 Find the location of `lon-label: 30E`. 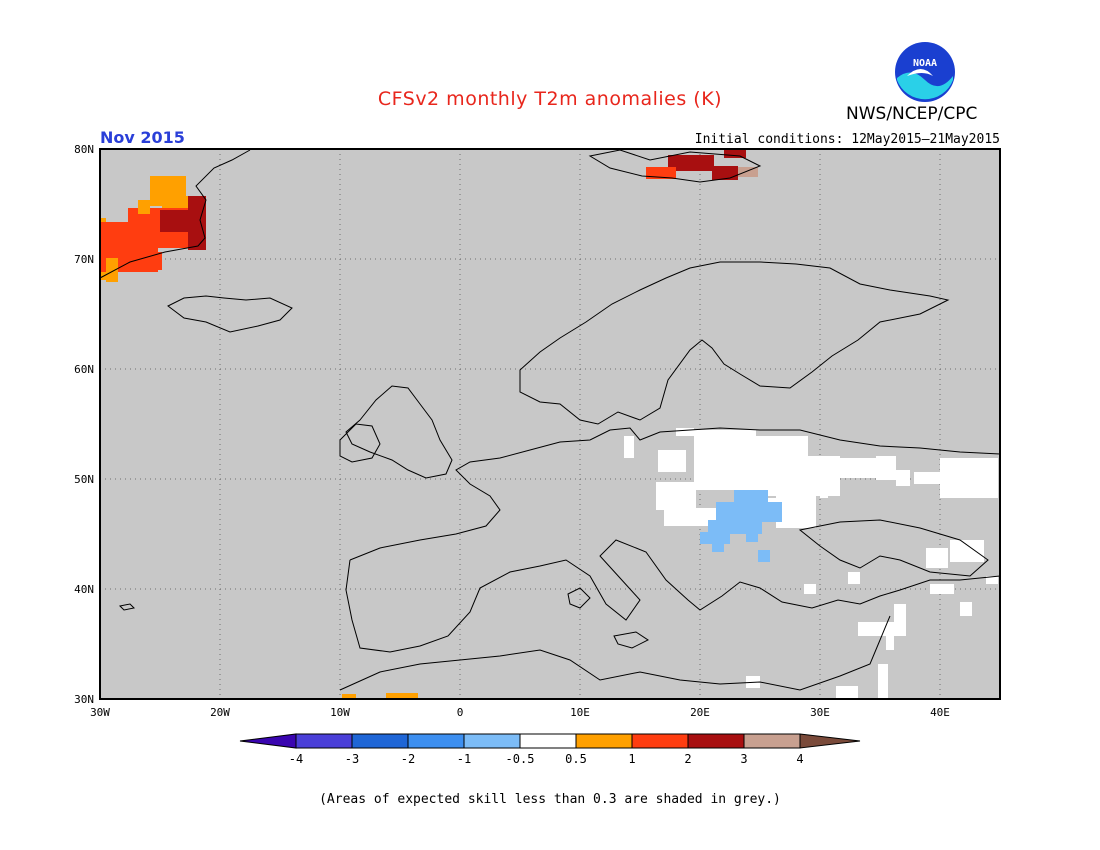

lon-label: 30E is located at coordinates (820, 712).